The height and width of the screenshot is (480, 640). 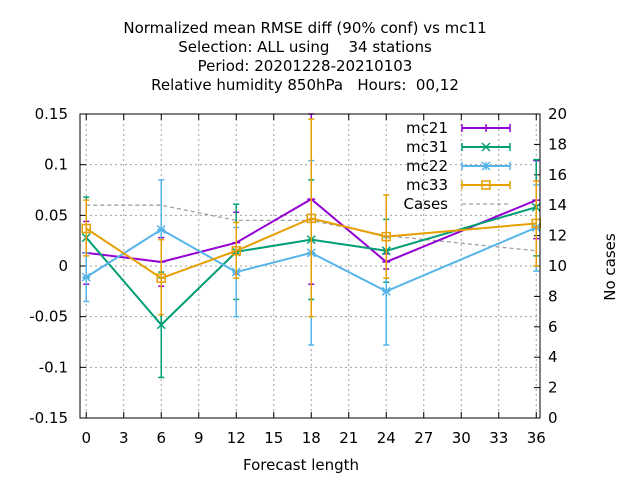 I want to click on x-tick-label: 9, so click(x=199, y=438).